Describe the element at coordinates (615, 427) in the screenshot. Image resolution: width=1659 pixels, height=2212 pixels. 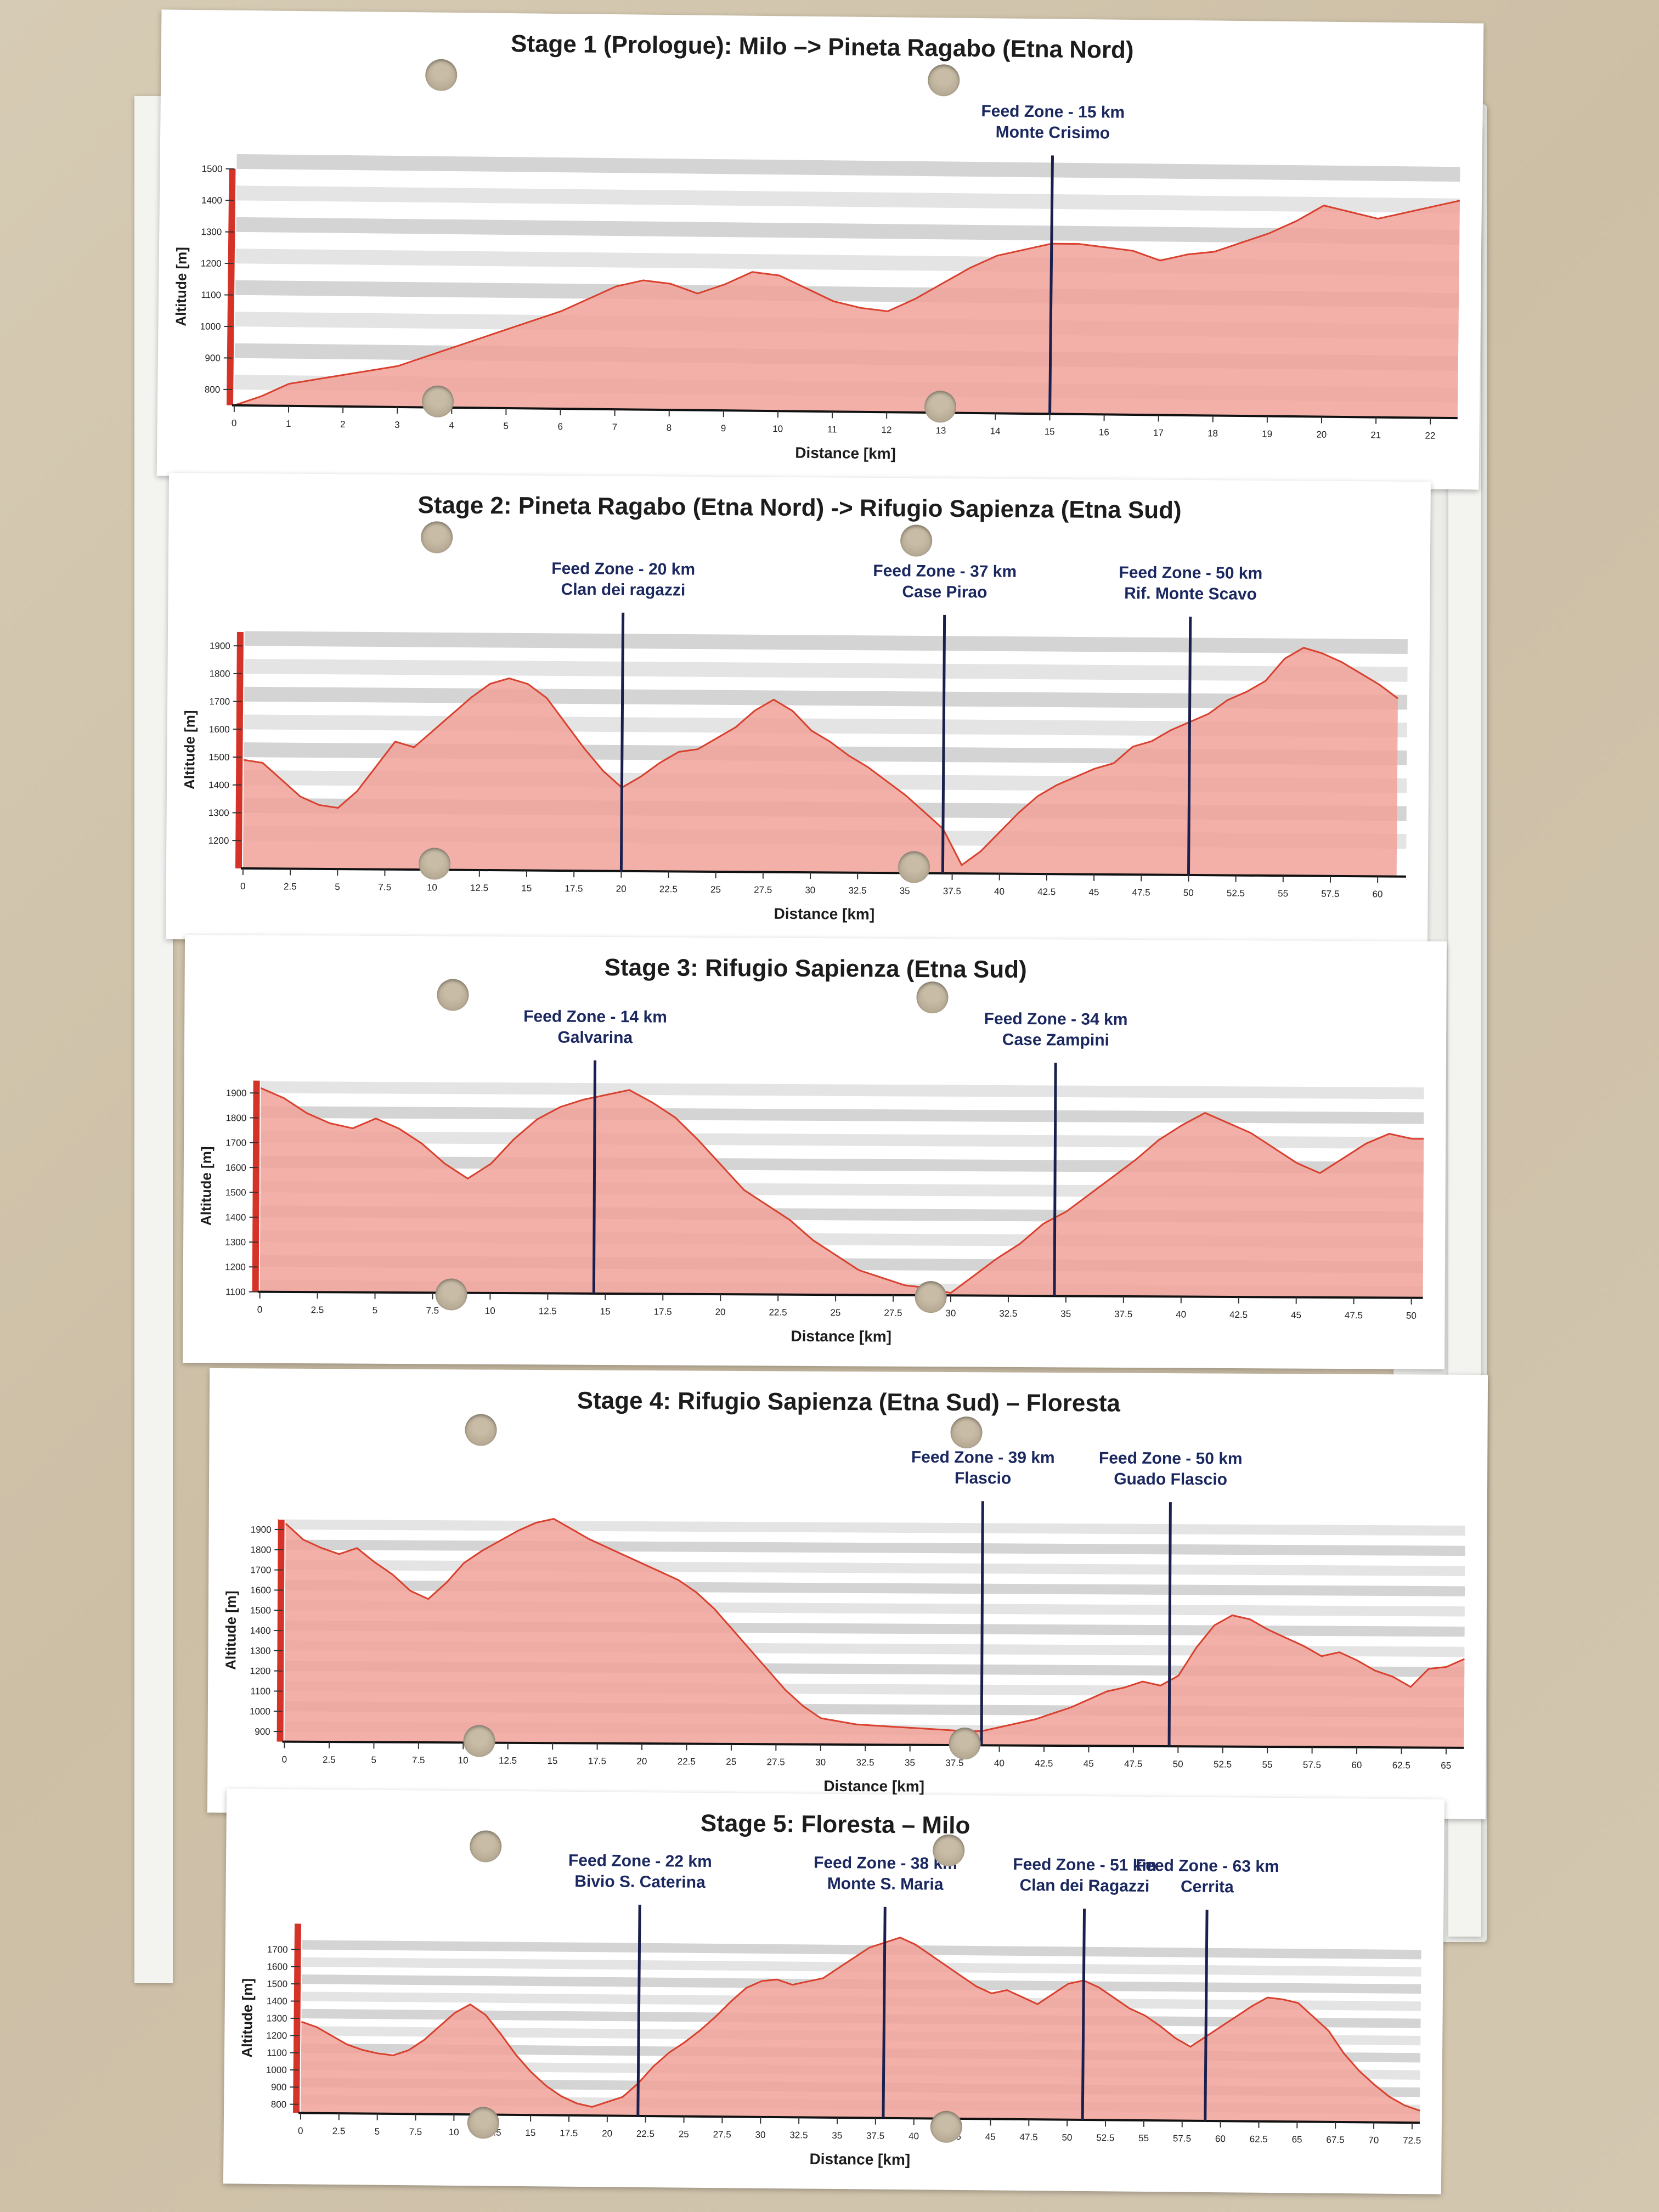
I see `x-tick-label: 7` at that location.